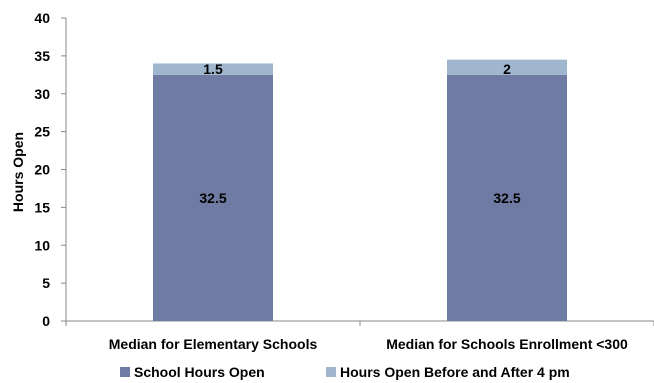 Image resolution: width=654 pixels, height=383 pixels. I want to click on y-axis-title: Hours Open, so click(18, 172).